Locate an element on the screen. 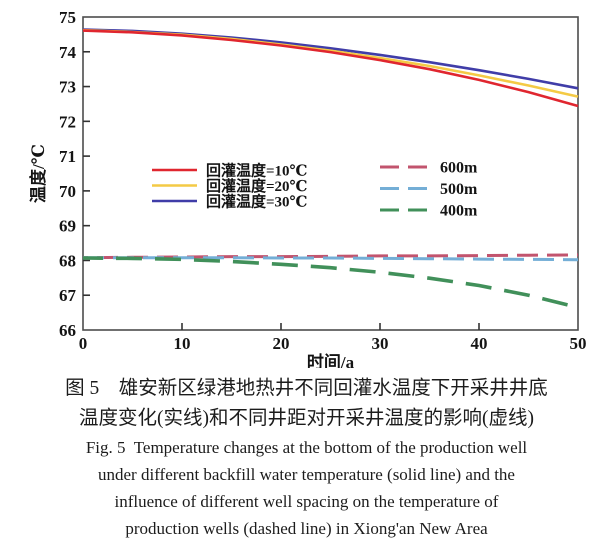  caption-cn-line1: 图 5 雄安新区绿港地热井不同回灌水温度下开采井井底 is located at coordinates (306, 388).